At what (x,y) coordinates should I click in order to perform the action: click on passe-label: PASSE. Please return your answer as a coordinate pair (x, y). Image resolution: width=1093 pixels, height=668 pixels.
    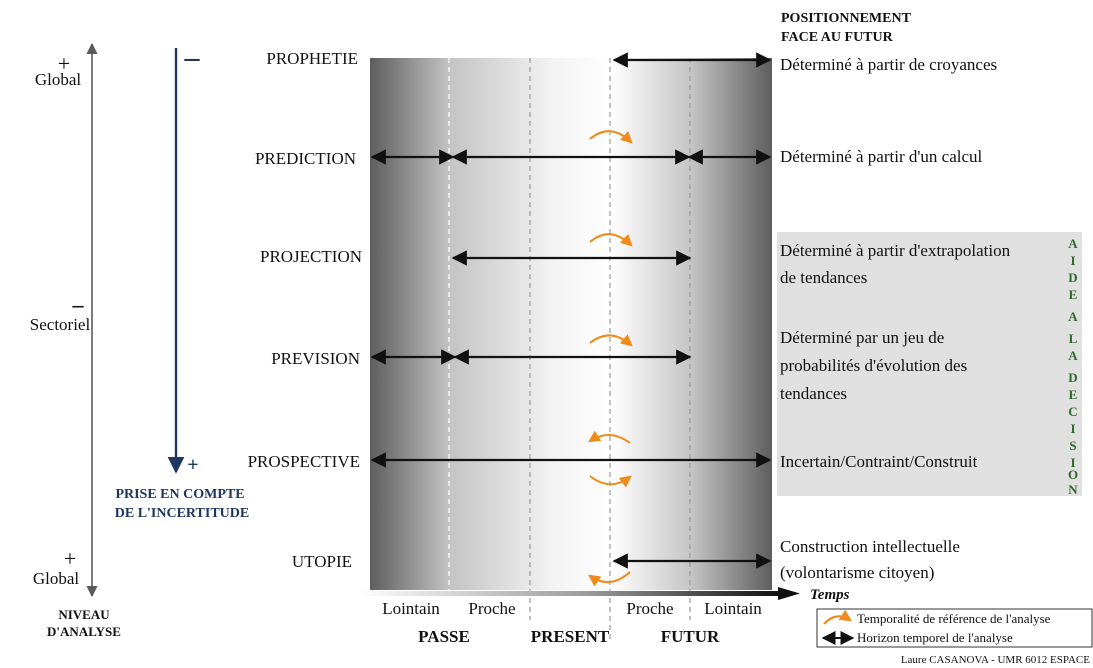
    Looking at the image, I should click on (444, 636).